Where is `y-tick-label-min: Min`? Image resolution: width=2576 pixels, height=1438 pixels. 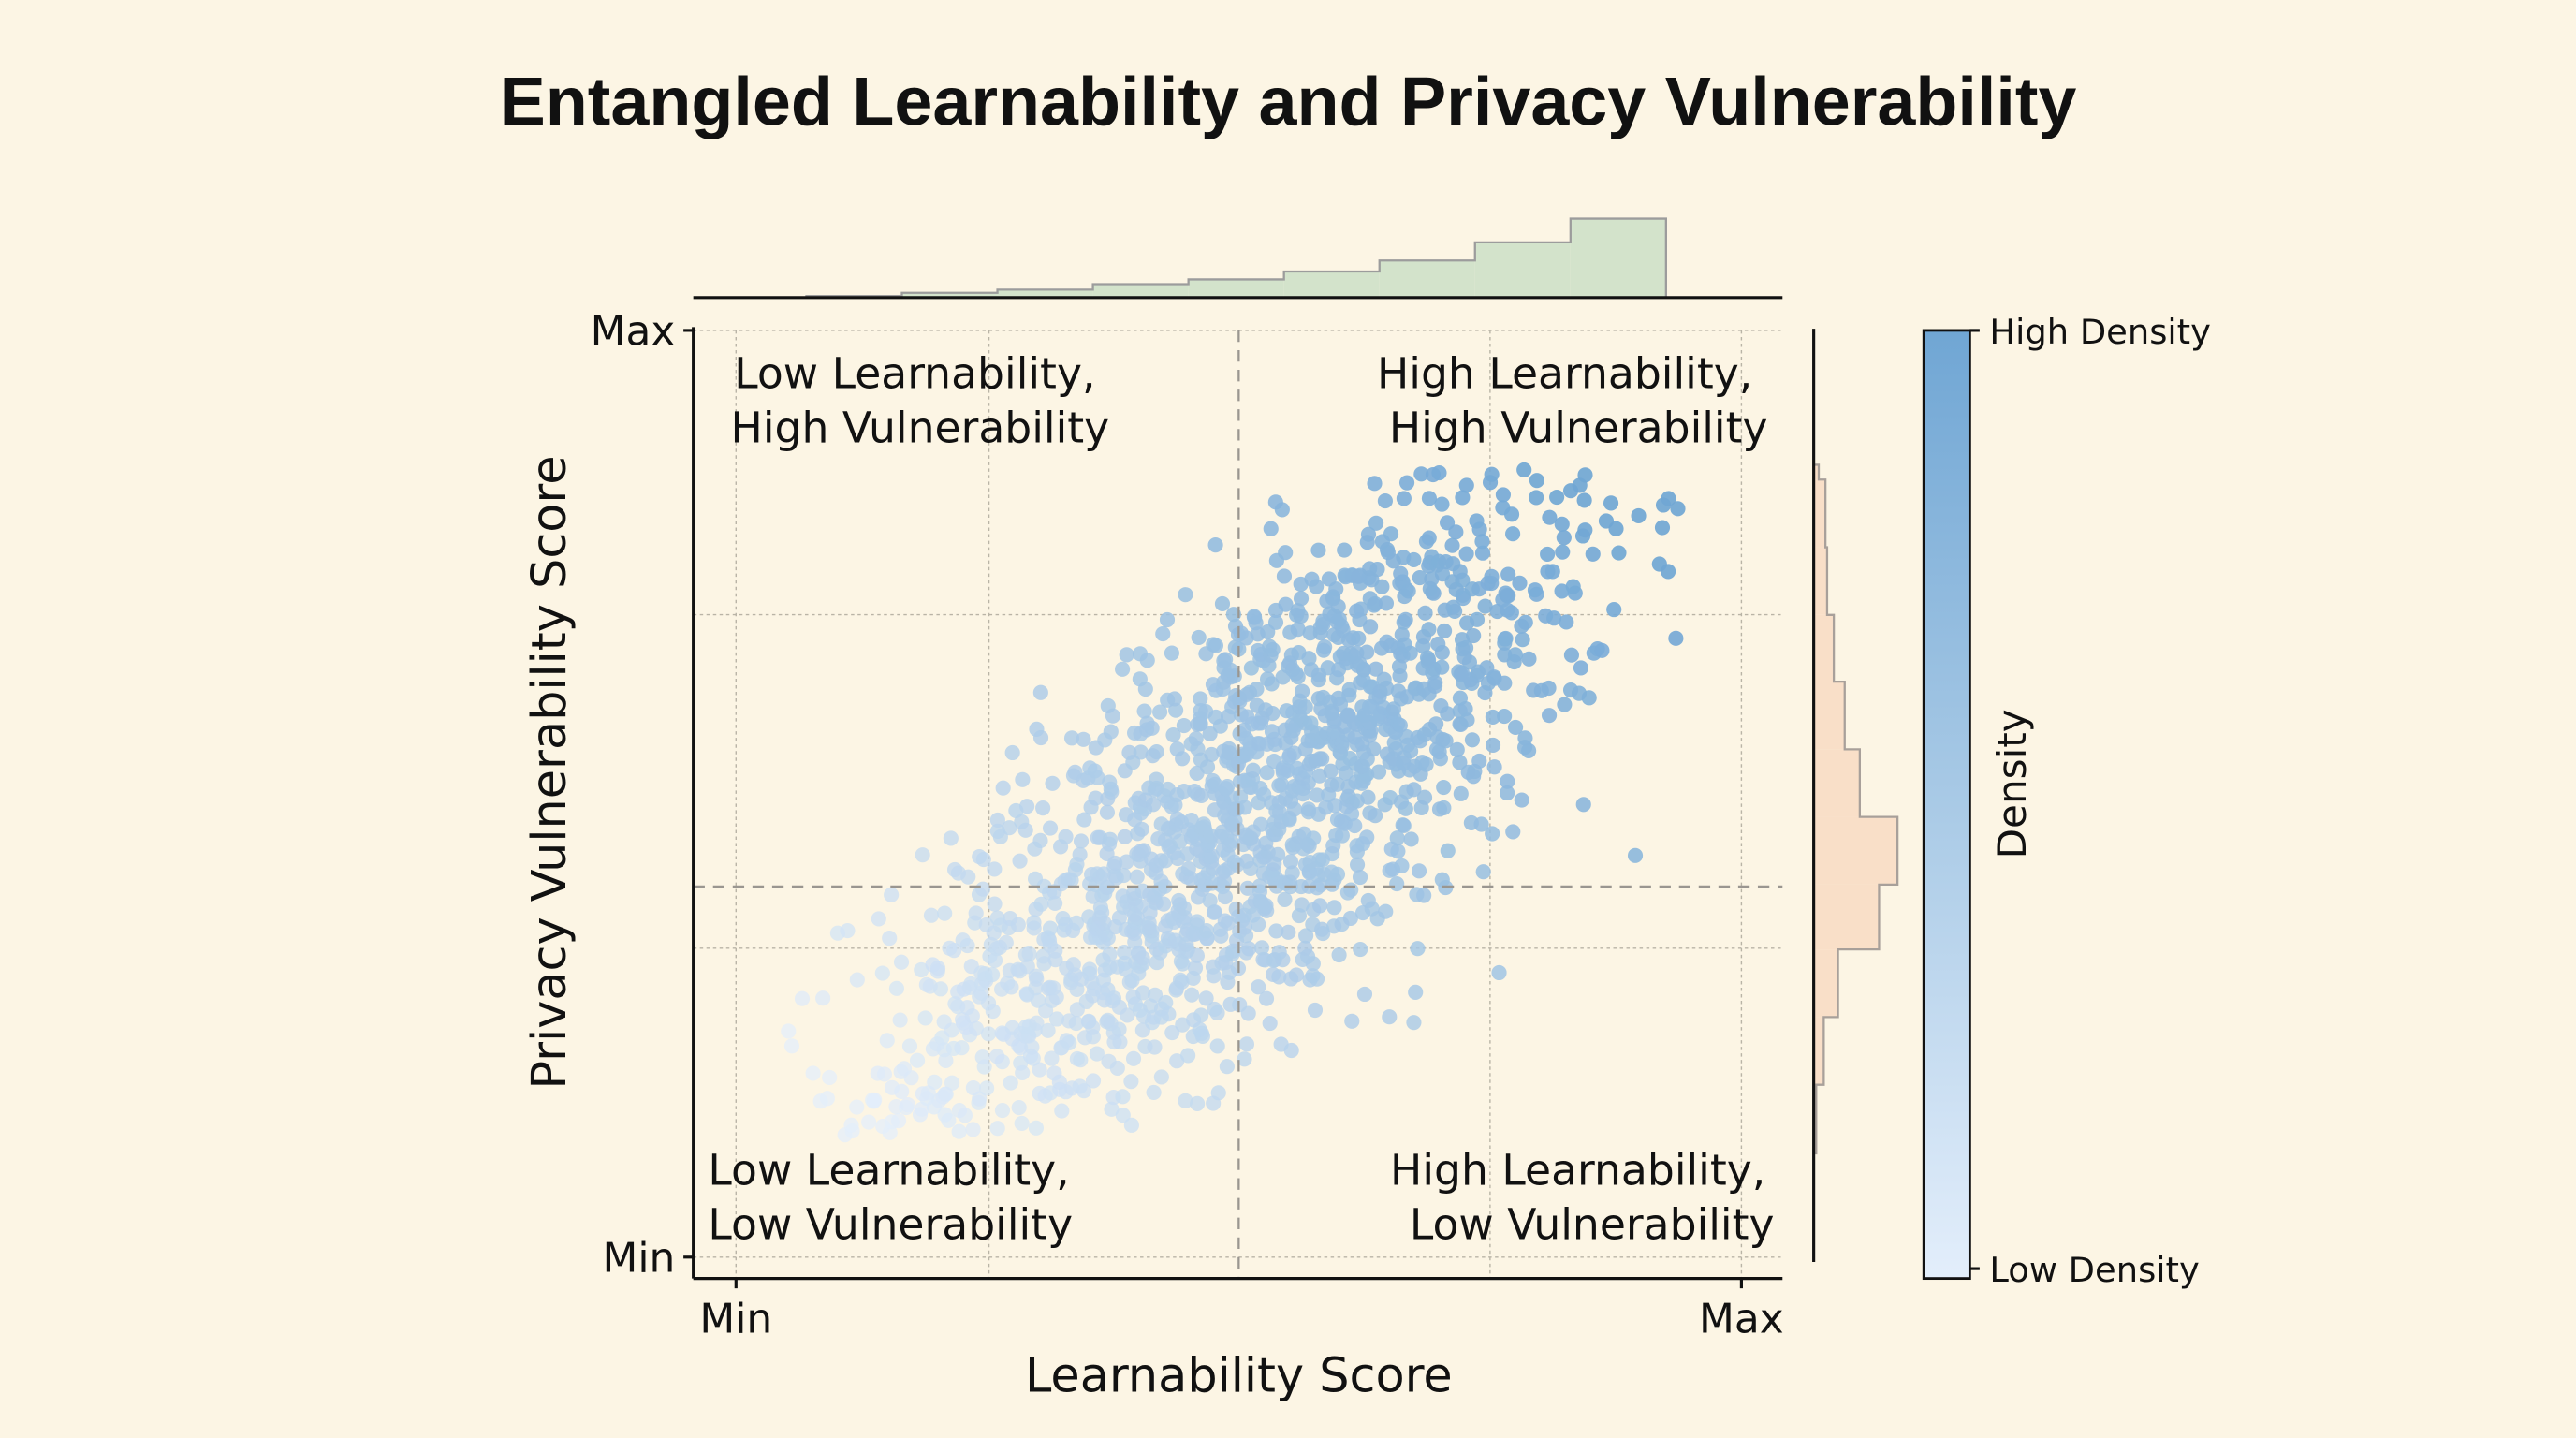 y-tick-label-min: Min is located at coordinates (639, 1259).